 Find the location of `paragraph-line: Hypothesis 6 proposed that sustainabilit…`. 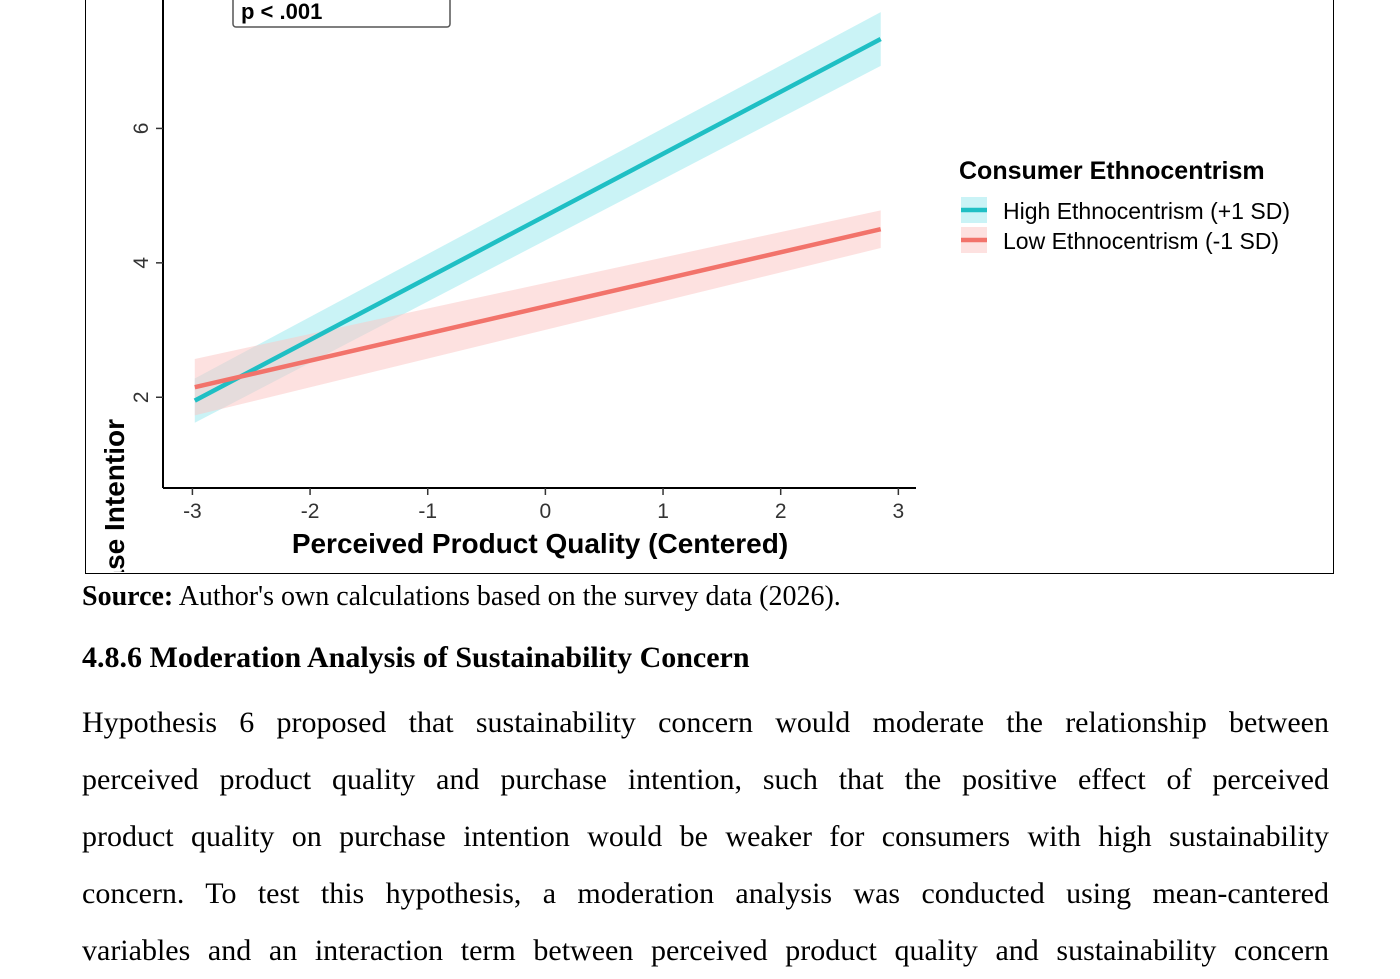

paragraph-line: Hypothesis 6 proposed that sustainabilit… is located at coordinates (705, 722).